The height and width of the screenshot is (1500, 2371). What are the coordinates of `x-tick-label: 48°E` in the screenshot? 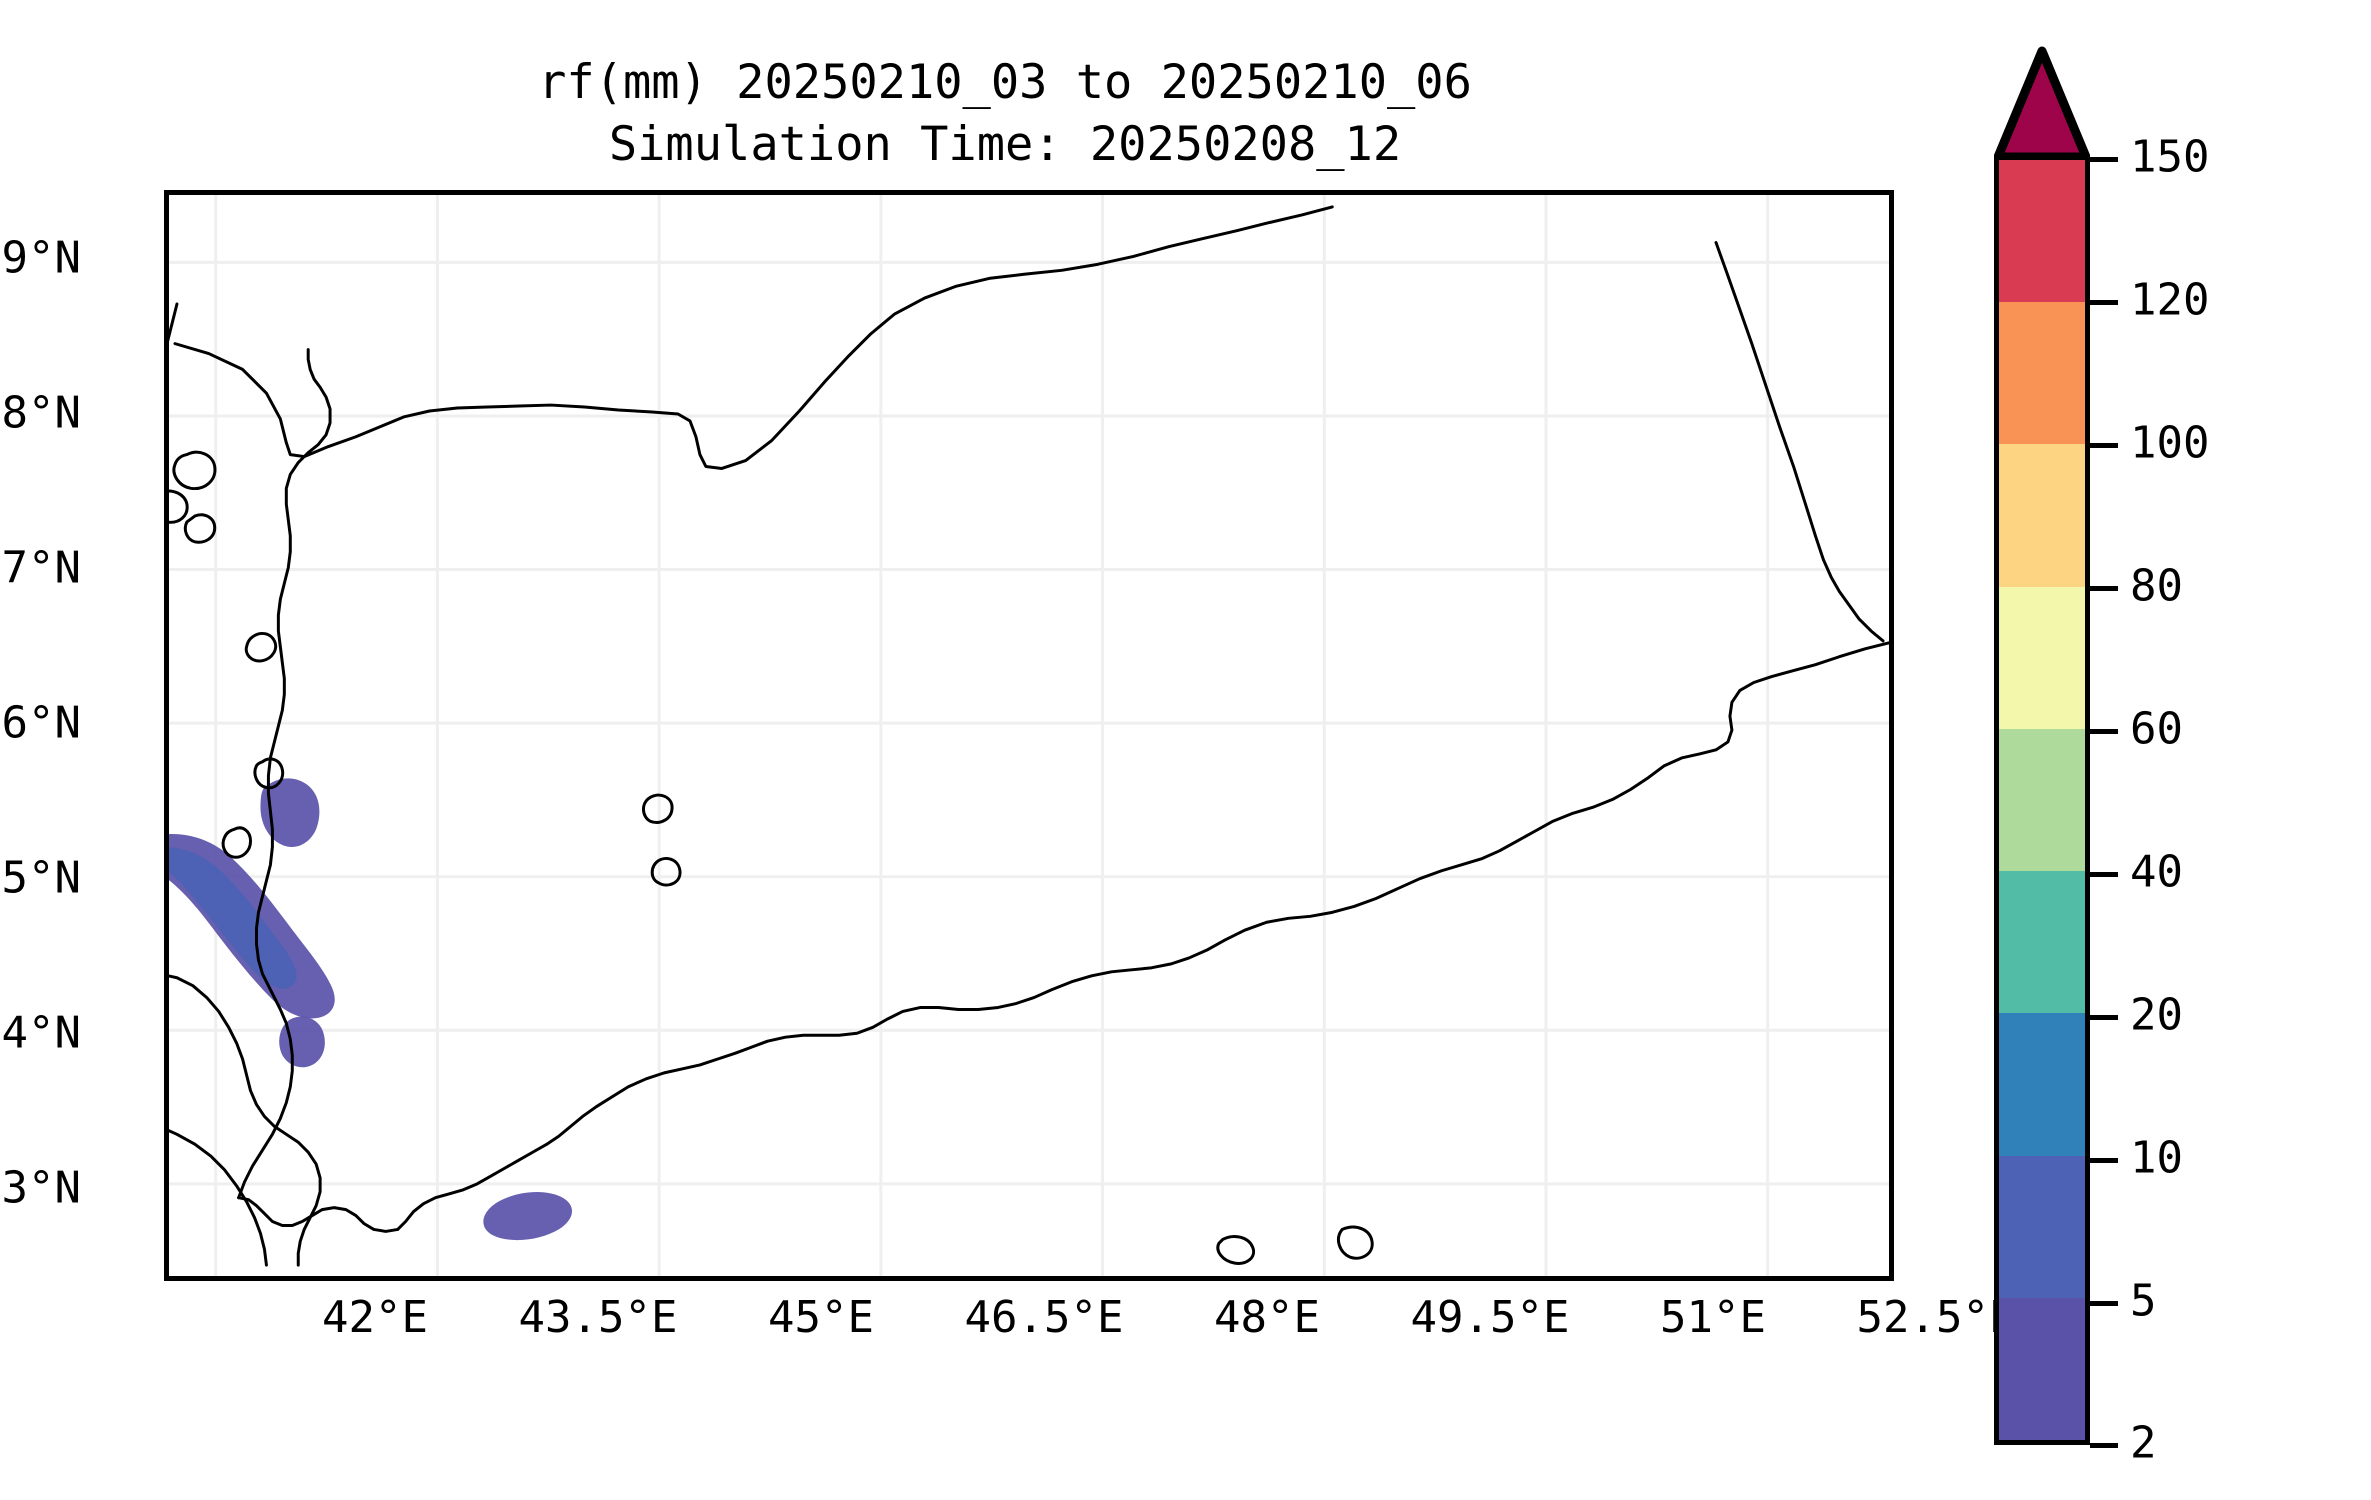 It's located at (1267, 1317).